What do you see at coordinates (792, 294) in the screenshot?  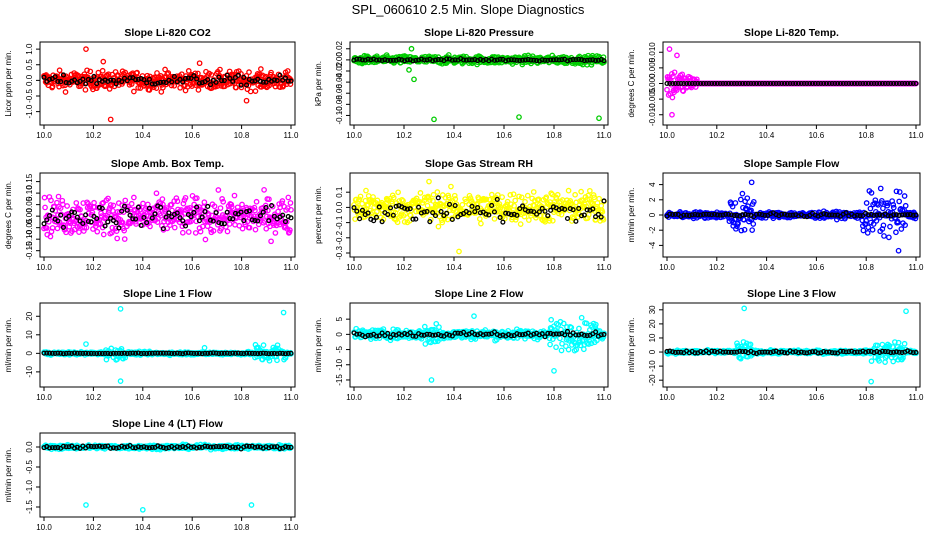 I see `chart-title: Slope Line 3 Flow` at bounding box center [792, 294].